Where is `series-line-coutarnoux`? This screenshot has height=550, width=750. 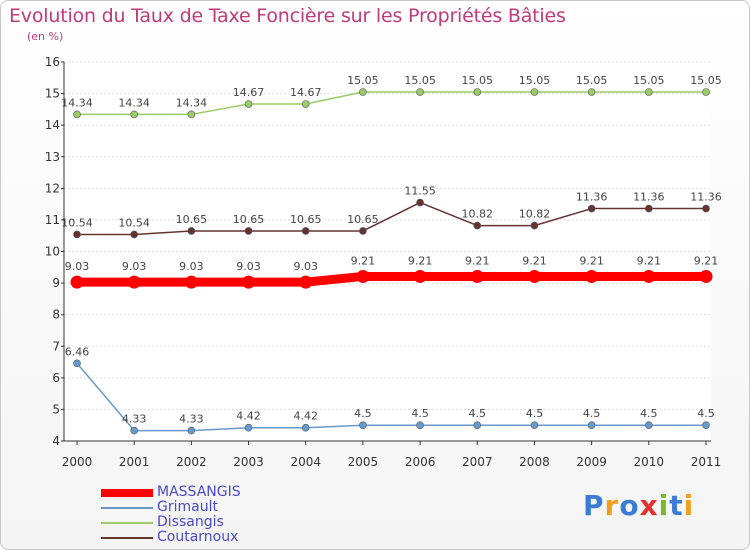
series-line-coutarnoux is located at coordinates (391, 218).